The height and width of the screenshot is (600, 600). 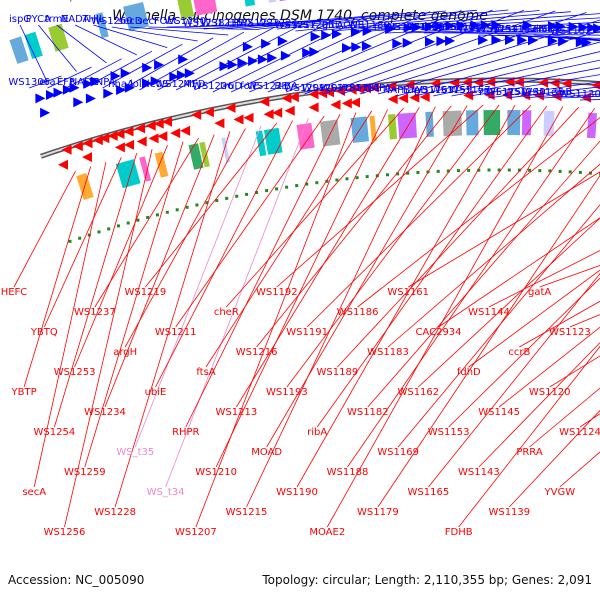 I want to click on gene-label: THIL, so click(x=93, y=19).